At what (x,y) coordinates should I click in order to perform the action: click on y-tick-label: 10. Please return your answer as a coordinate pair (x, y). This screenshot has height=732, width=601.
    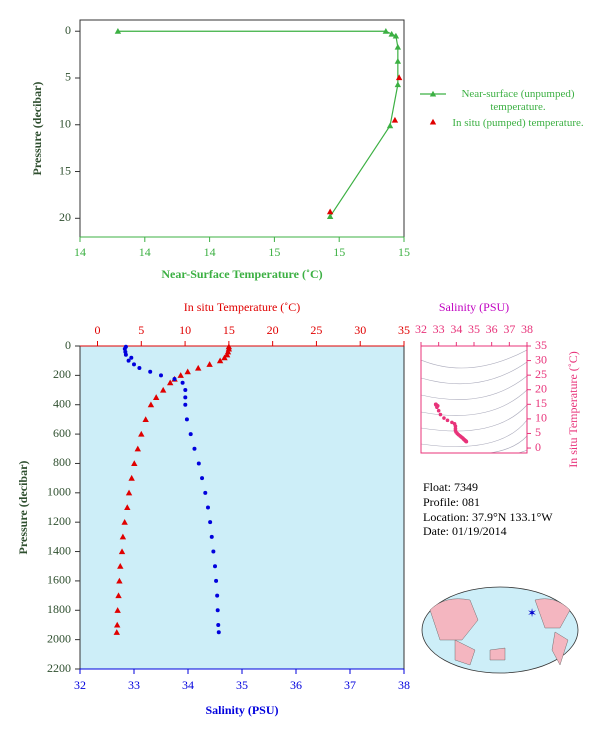
    Looking at the image, I should click on (541, 418).